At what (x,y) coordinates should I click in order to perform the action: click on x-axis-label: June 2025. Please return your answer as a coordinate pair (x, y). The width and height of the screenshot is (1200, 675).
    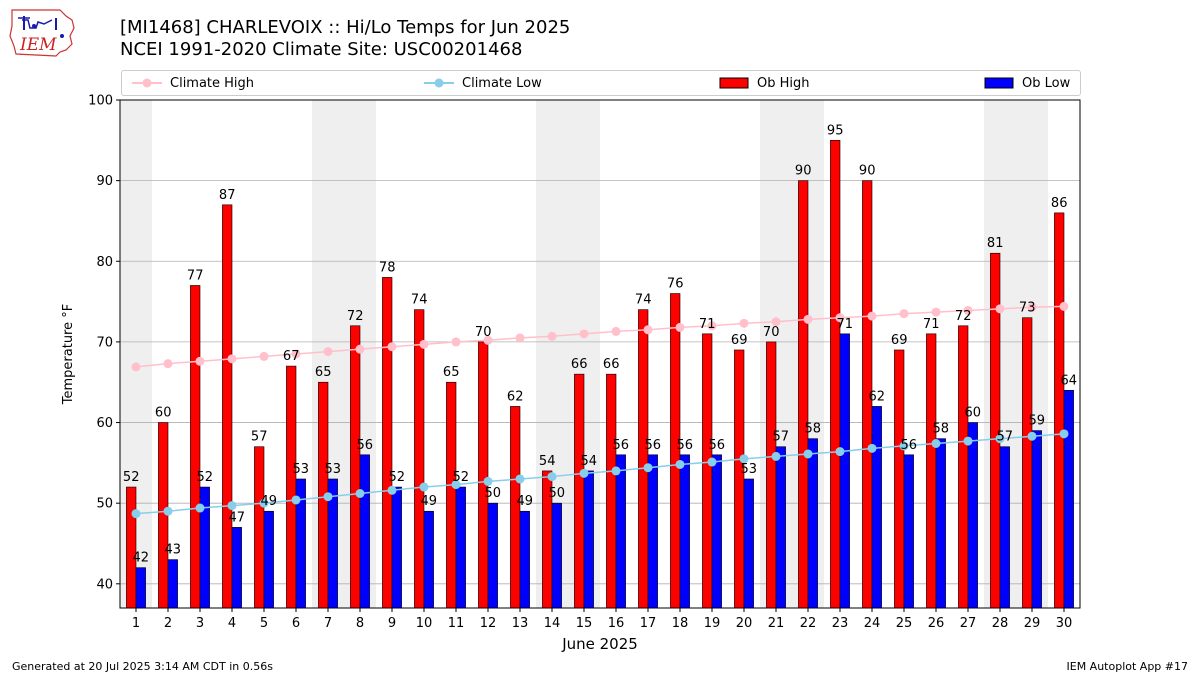
    Looking at the image, I should click on (599, 644).